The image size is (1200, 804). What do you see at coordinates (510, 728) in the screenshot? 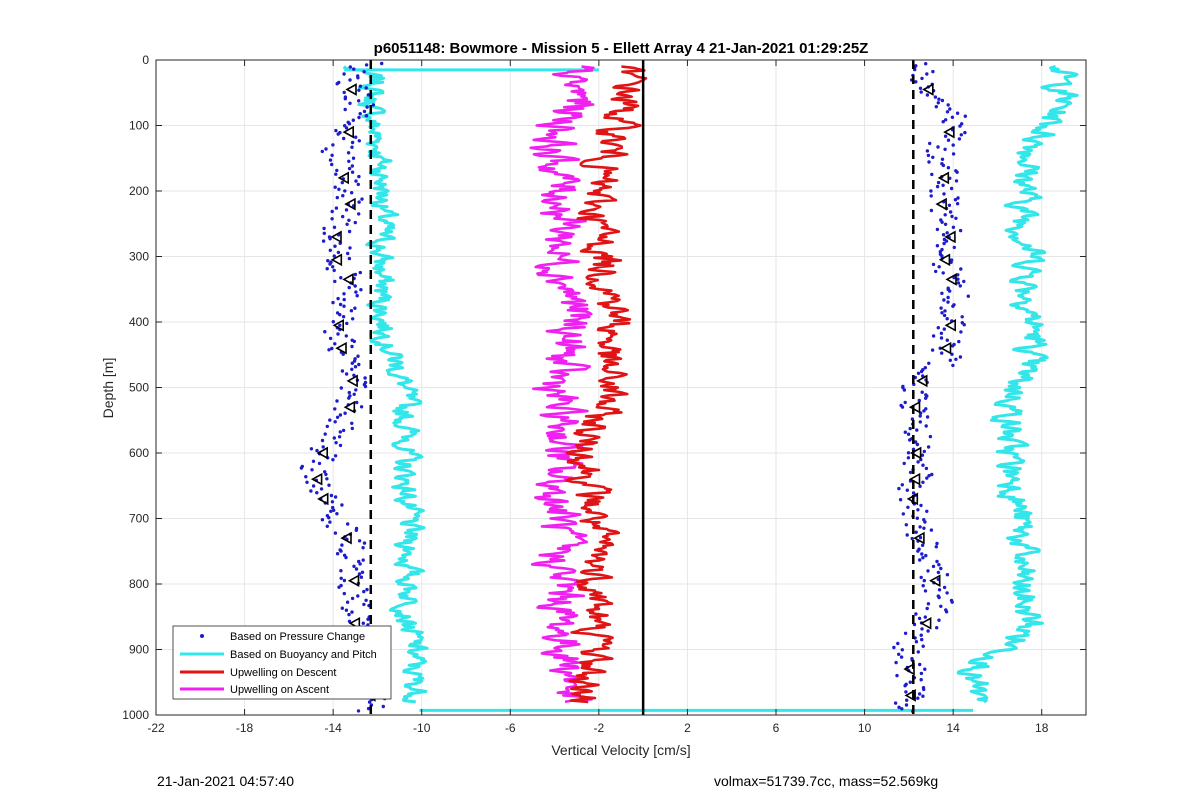
I see `x-tick-label: -6` at bounding box center [510, 728].